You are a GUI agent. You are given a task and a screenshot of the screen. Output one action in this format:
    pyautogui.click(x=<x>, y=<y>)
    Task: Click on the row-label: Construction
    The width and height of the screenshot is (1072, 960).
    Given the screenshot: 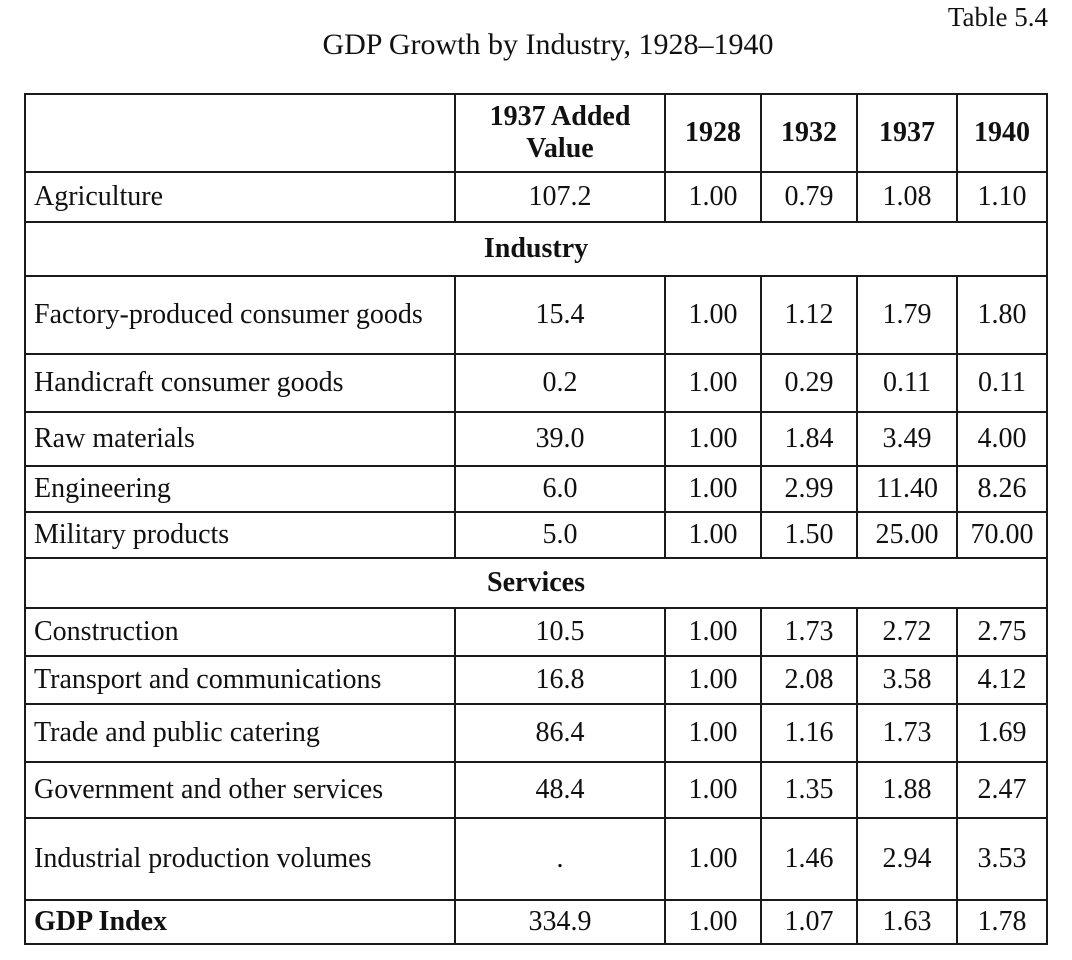 What is the action you would take?
    pyautogui.click(x=240, y=632)
    